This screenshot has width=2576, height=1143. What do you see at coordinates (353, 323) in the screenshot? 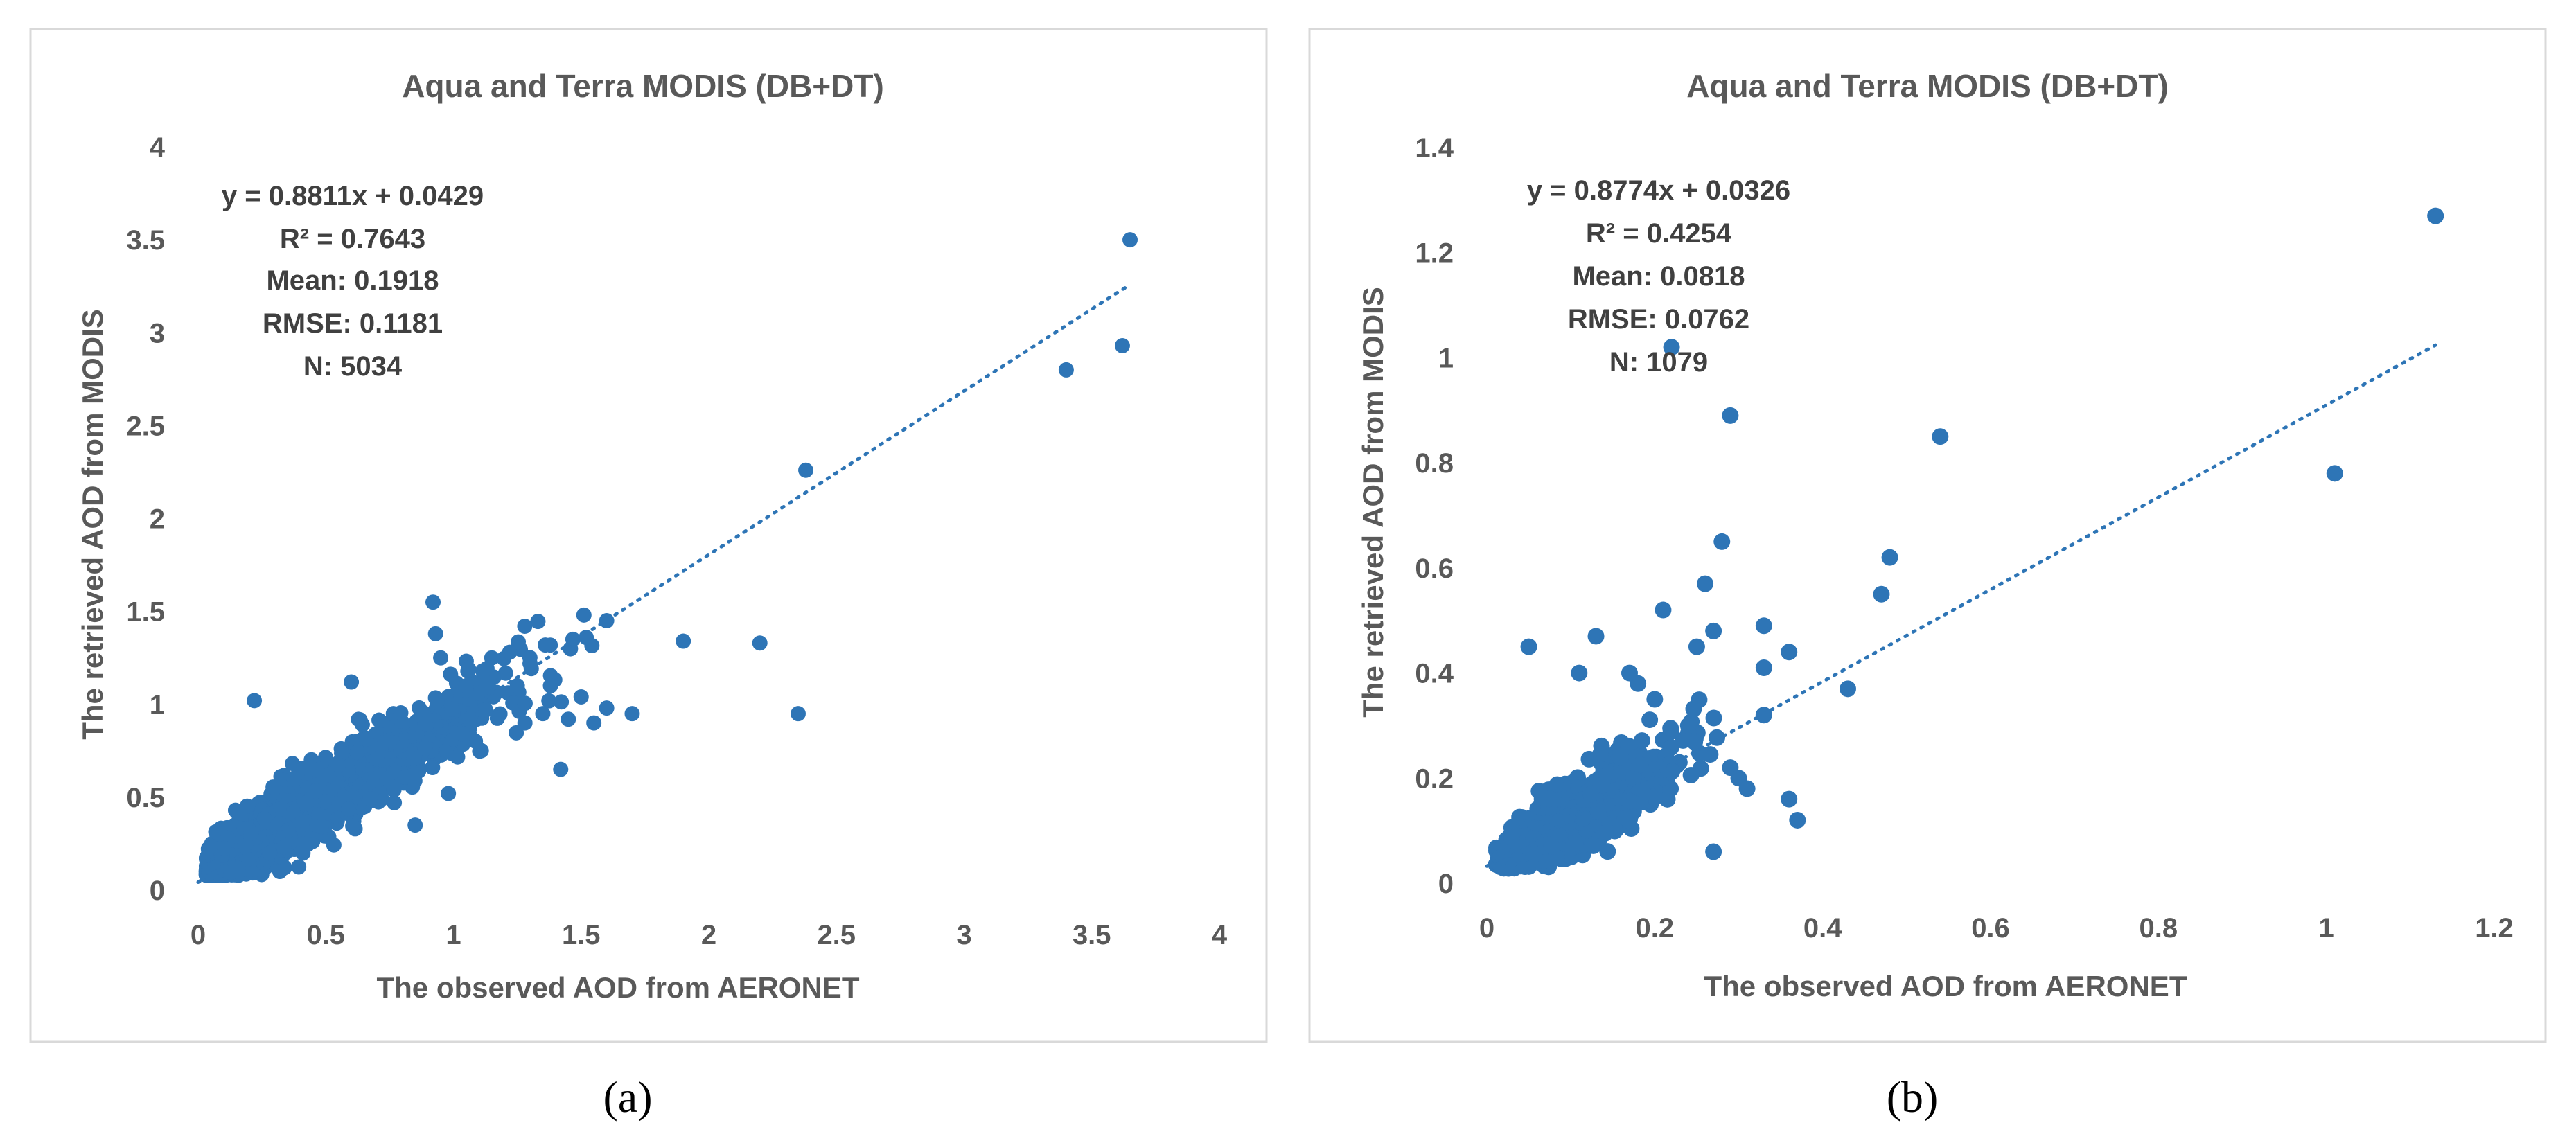
I see `panel-a-rmse: RMSE: 0.1181` at bounding box center [353, 323].